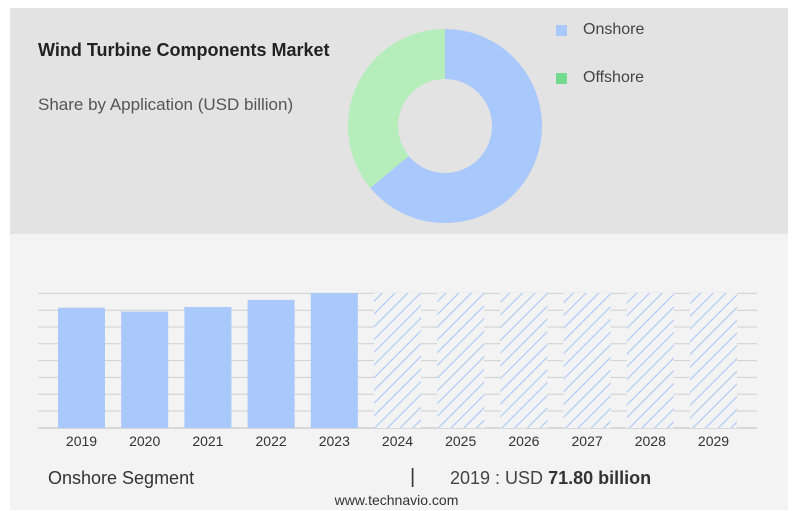  What do you see at coordinates (271, 363) in the screenshot?
I see `bar-2022` at bounding box center [271, 363].